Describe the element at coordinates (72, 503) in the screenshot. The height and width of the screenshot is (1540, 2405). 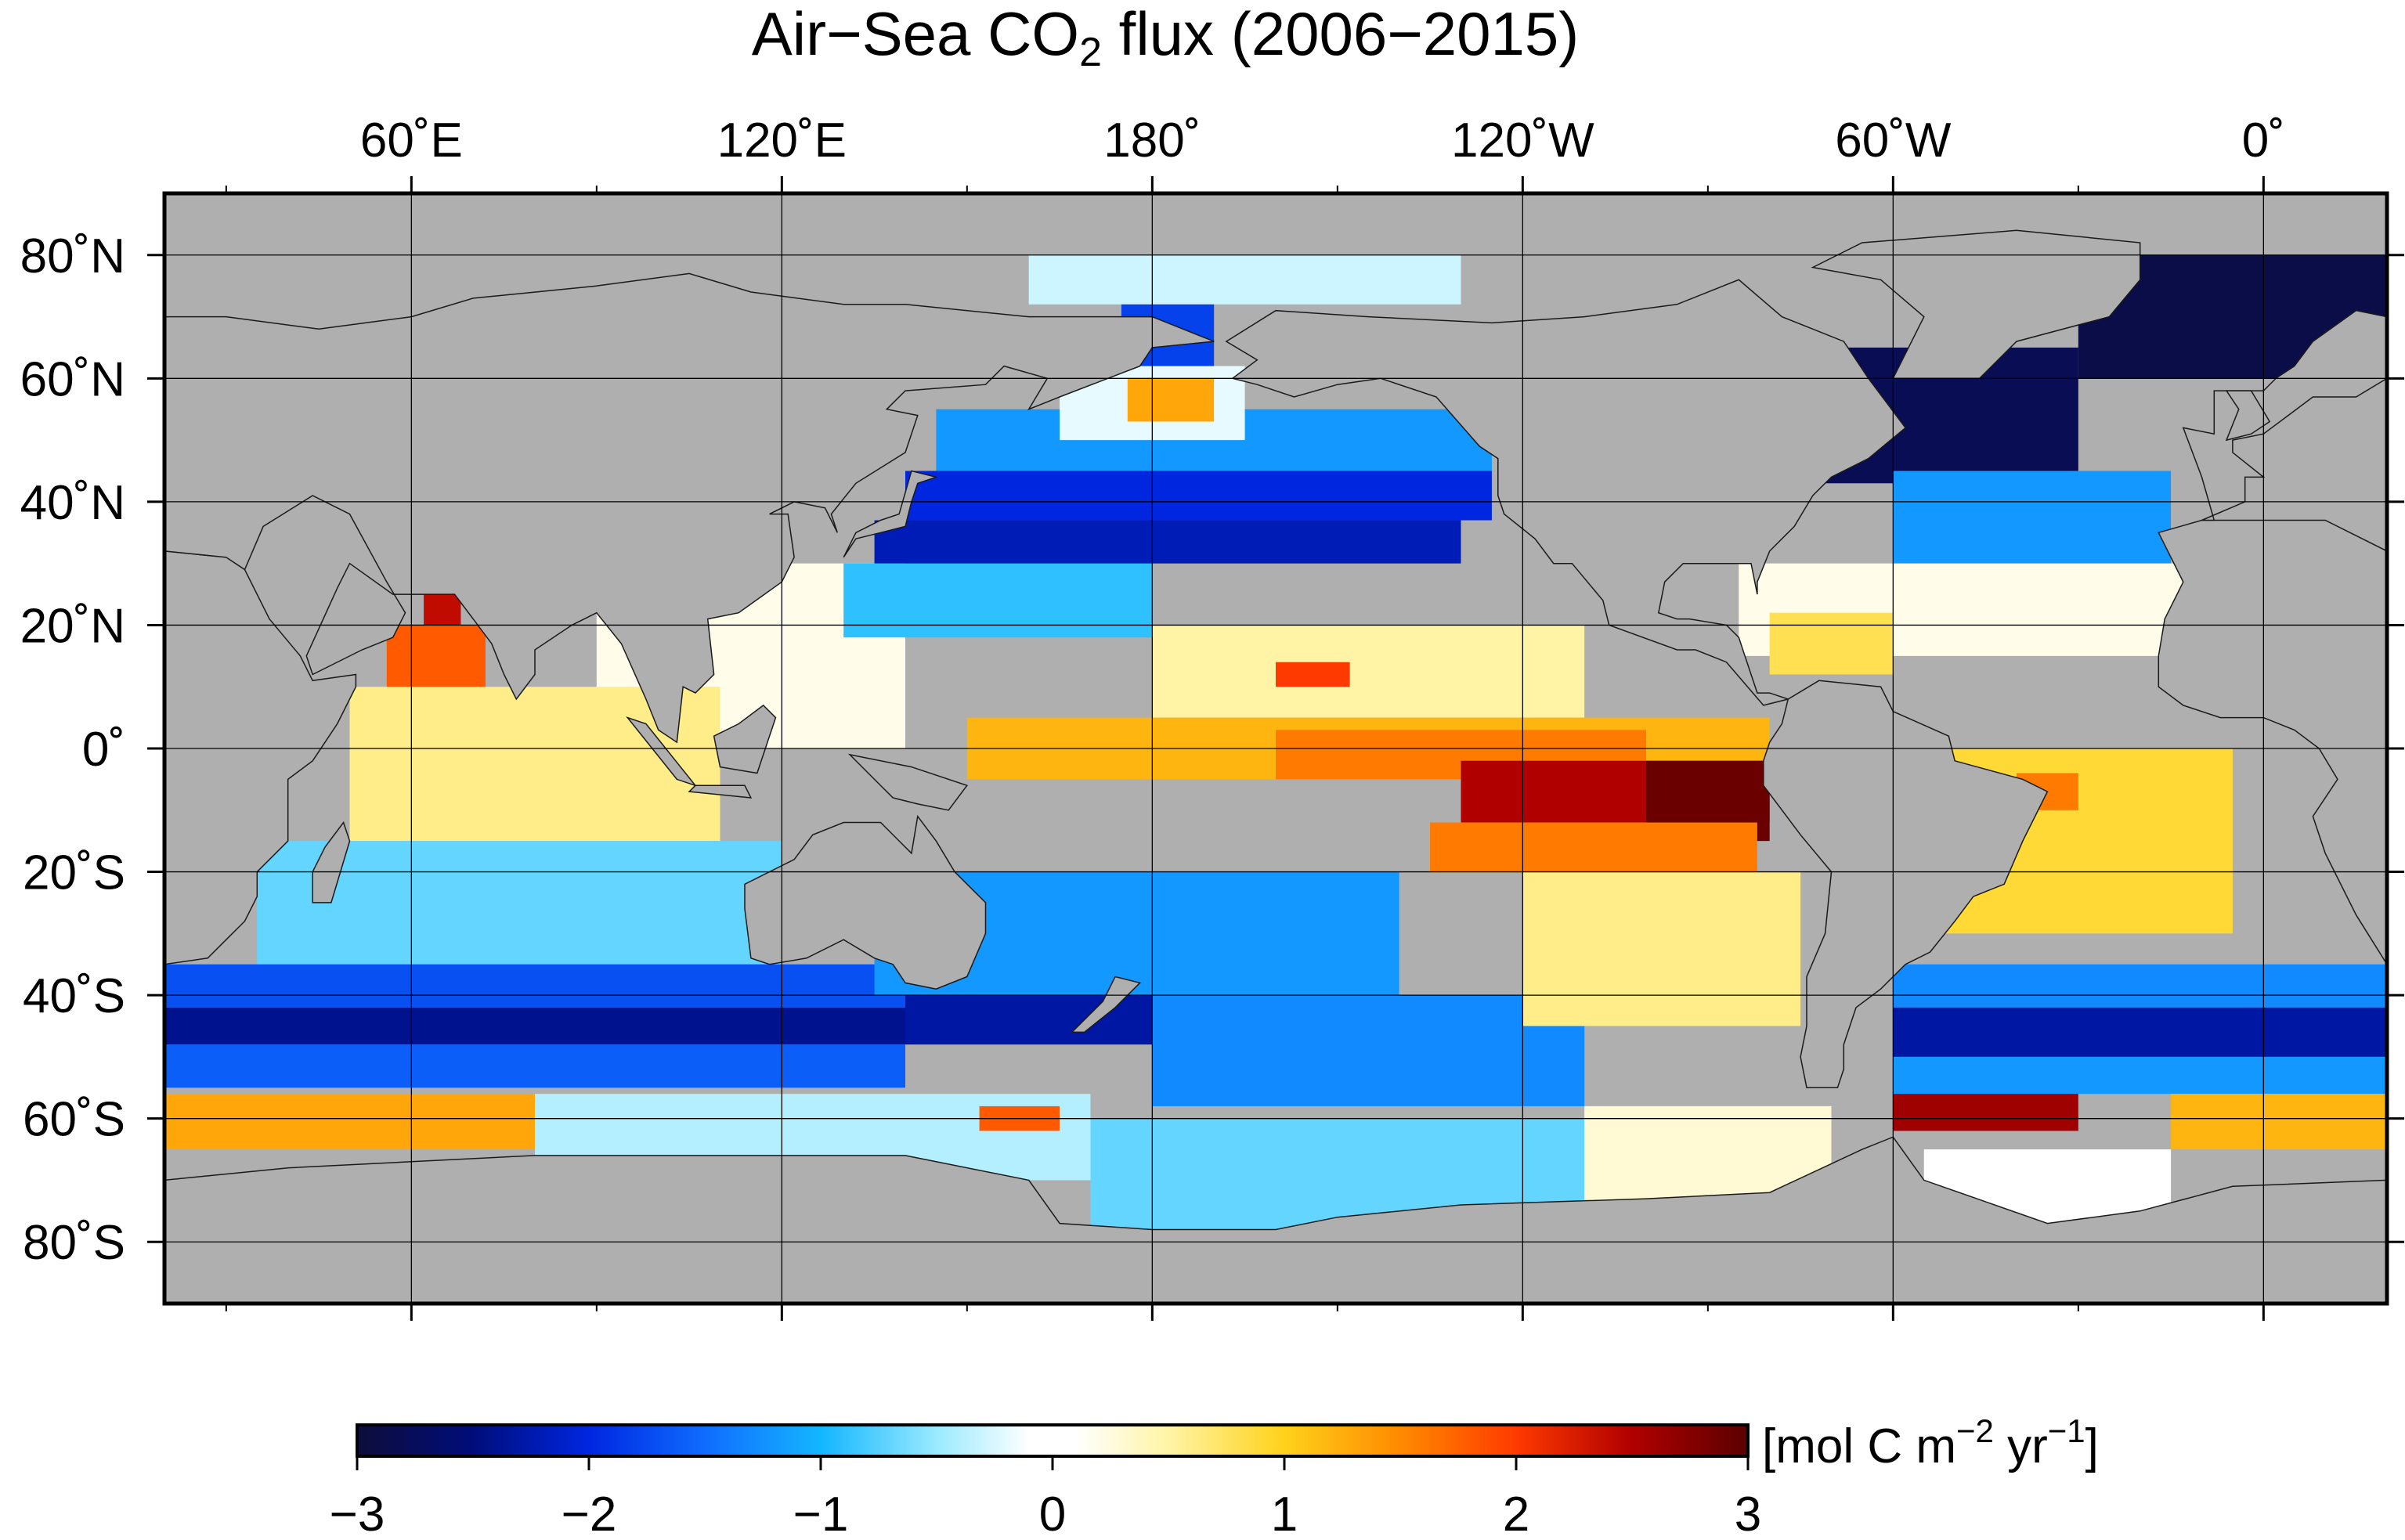
I see `latitude-label: 40˚N` at that location.